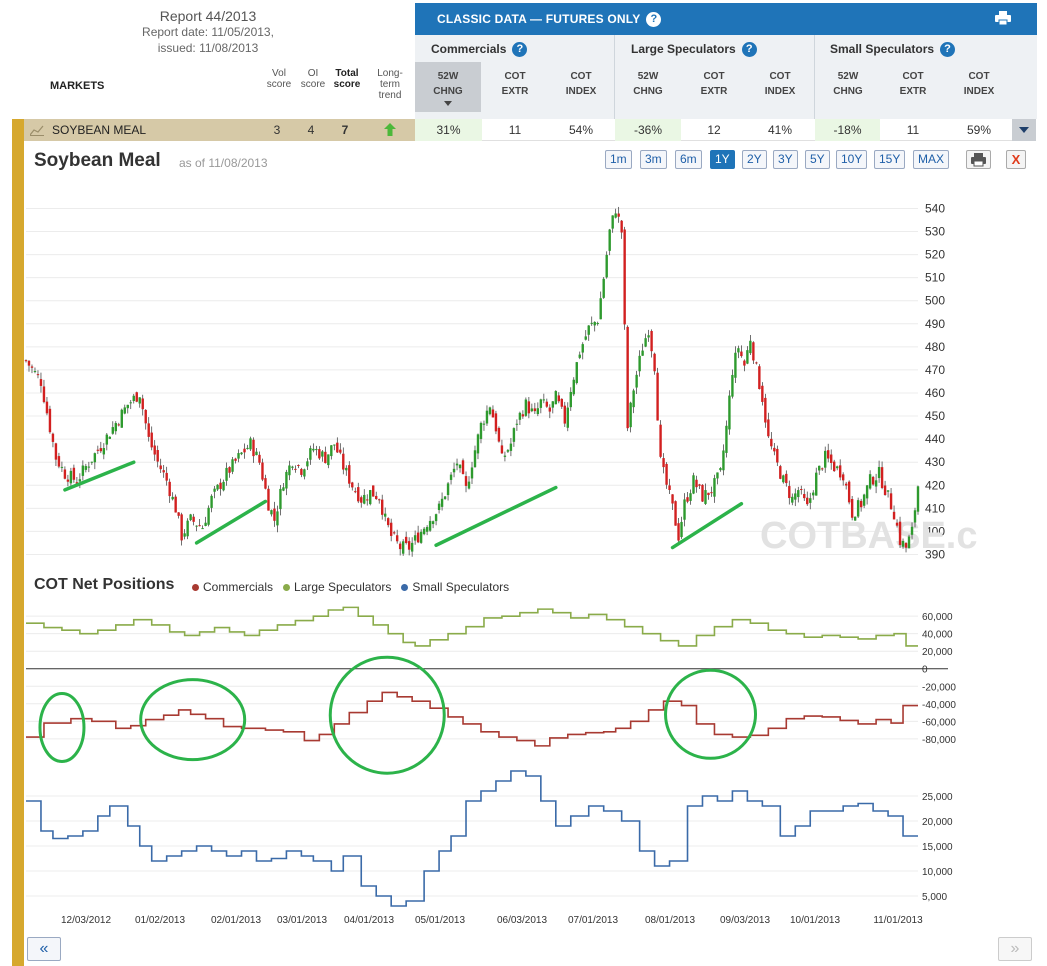 The height and width of the screenshot is (966, 1047). Describe the element at coordinates (754, 159) in the screenshot. I see `range-2y-button: 2Y` at that location.